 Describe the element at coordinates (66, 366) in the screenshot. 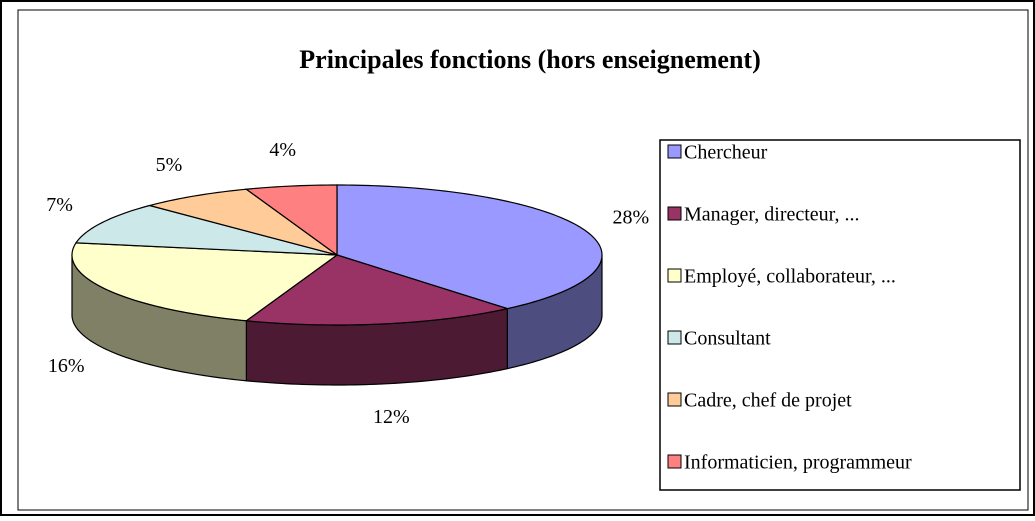

I see `data-label: 16%` at that location.